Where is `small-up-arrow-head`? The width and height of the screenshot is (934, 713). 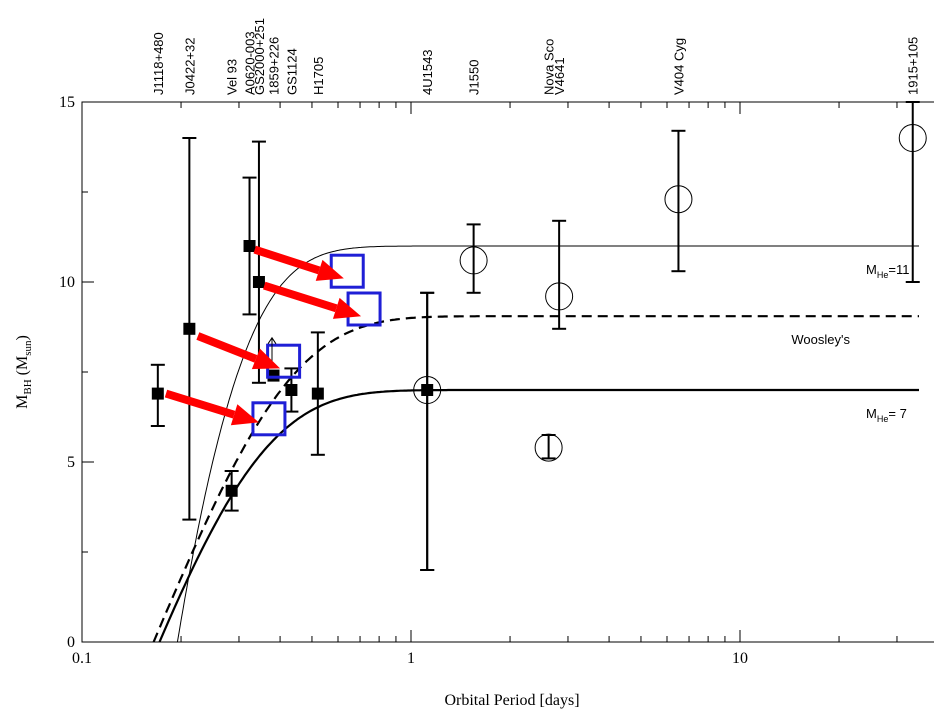
small-up-arrow-head is located at coordinates (272, 340).